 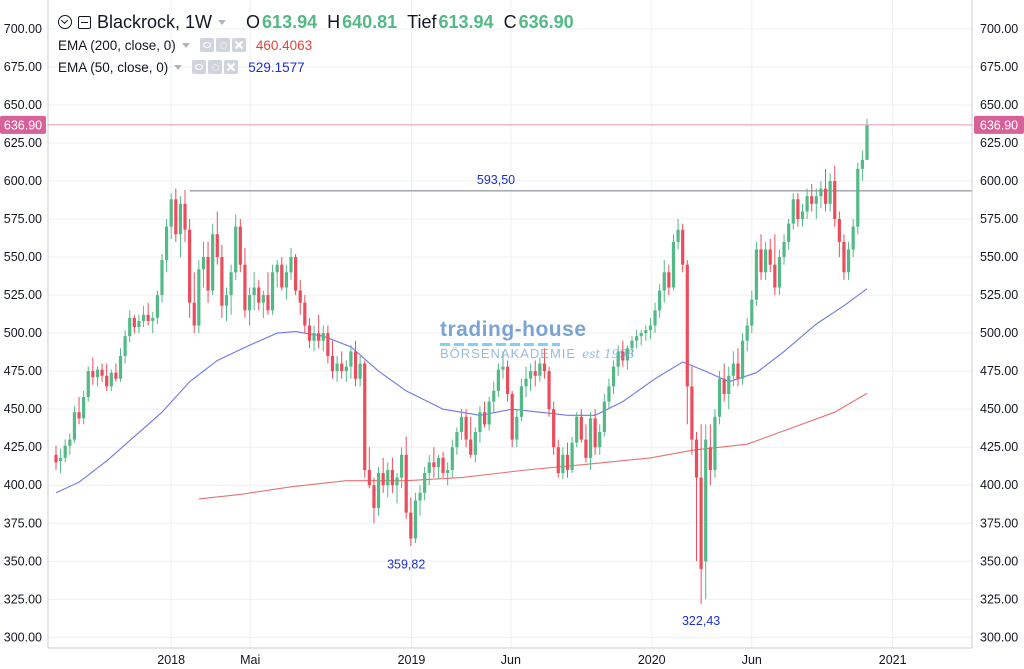 I want to click on low-label: Tief, so click(x=422, y=21).